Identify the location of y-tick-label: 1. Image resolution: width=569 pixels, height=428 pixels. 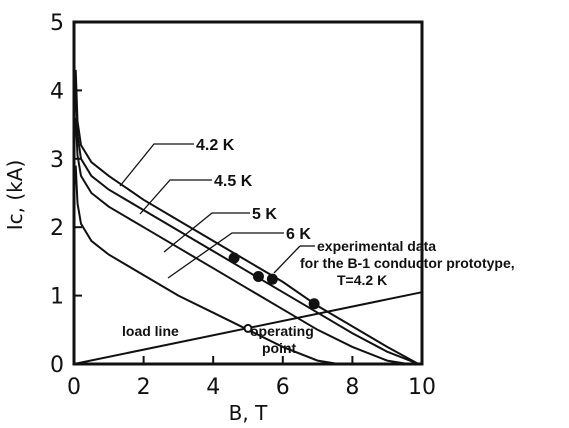
(57, 297).